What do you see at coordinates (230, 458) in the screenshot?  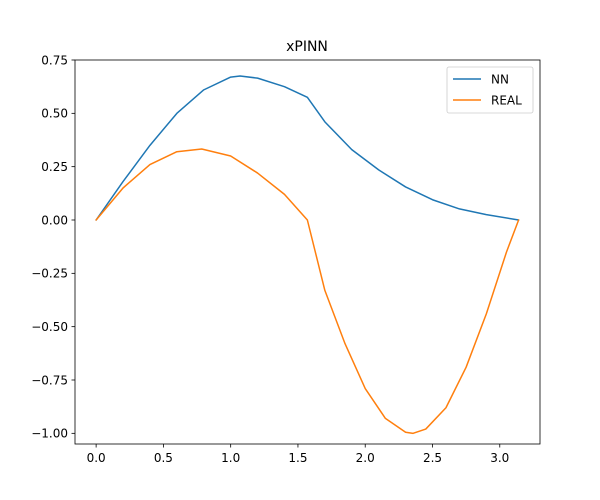 I see `x-tick-label: 1.0` at bounding box center [230, 458].